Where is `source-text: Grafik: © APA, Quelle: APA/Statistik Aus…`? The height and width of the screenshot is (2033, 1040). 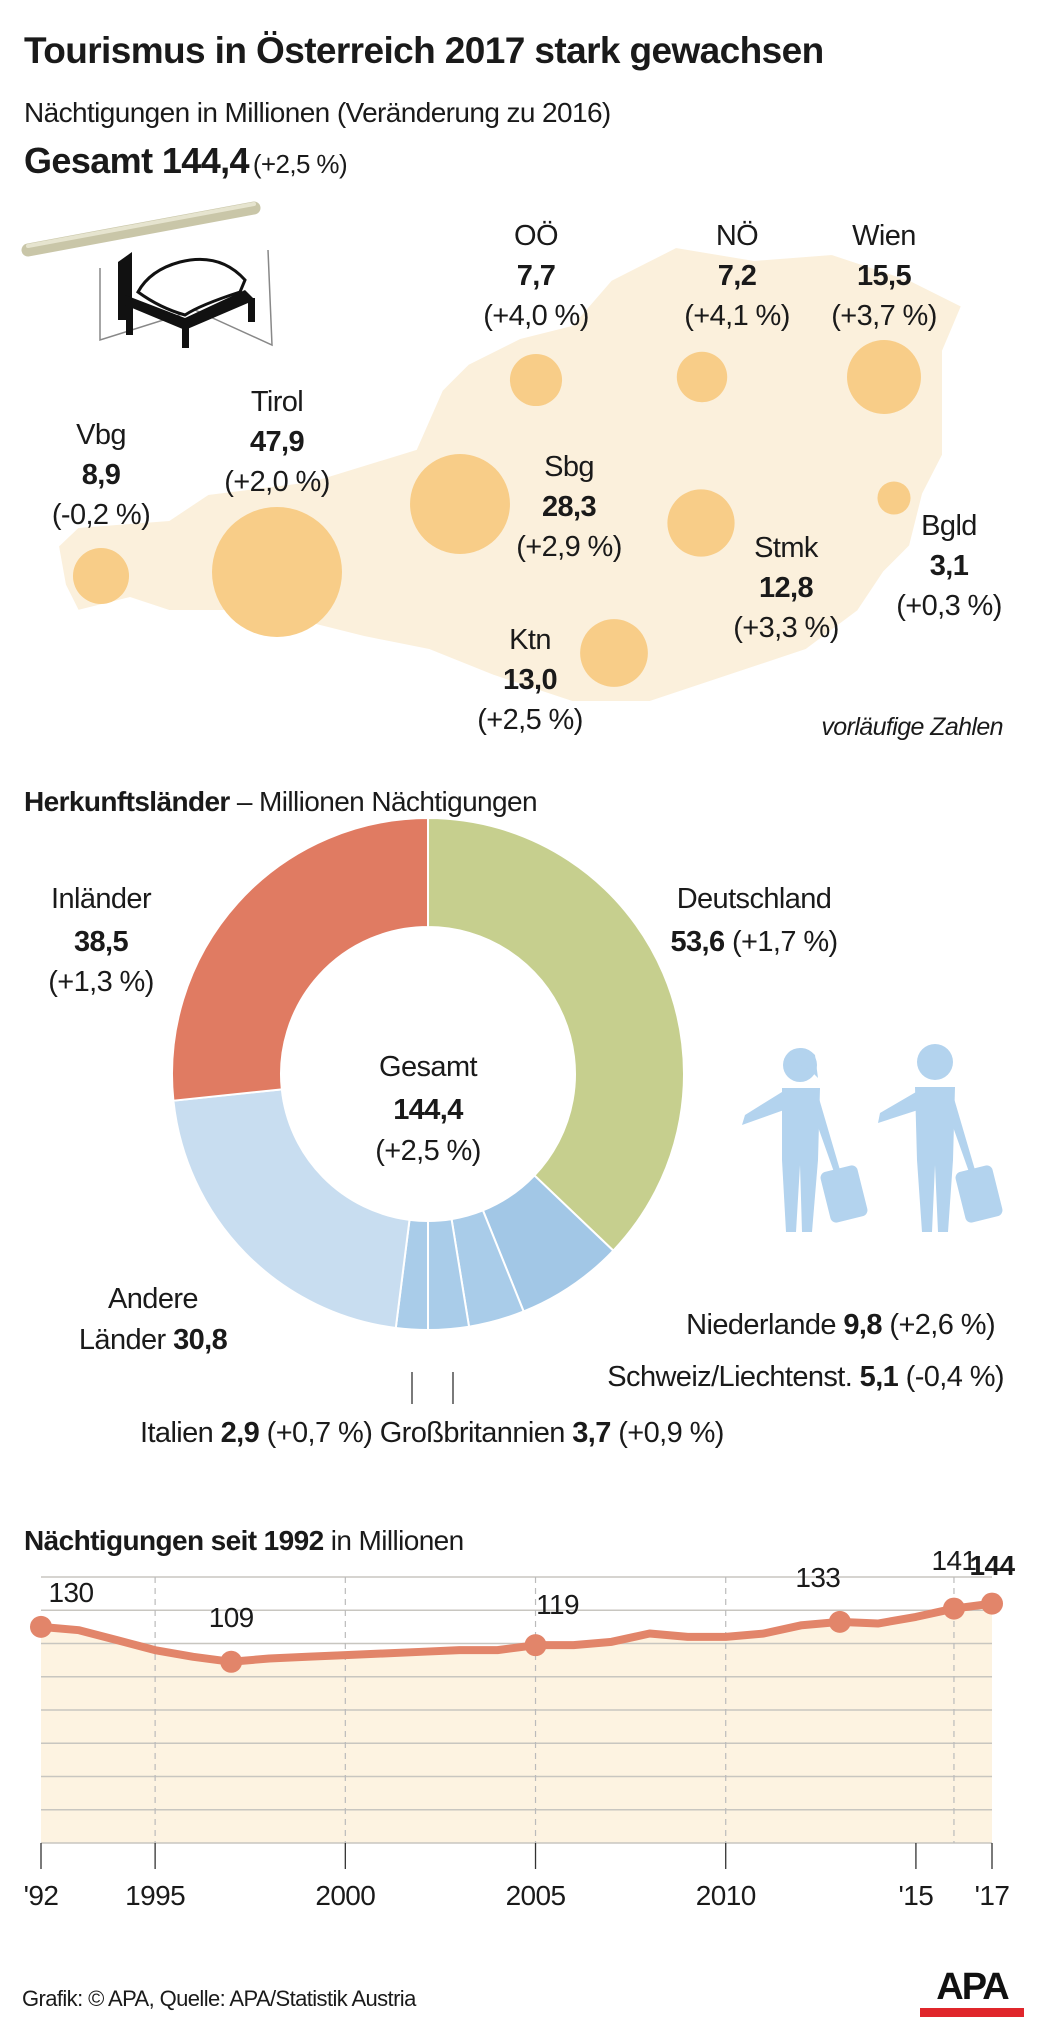
source-text: Grafik: © APA, Quelle: APA/Statistik Aus… is located at coordinates (219, 1998).